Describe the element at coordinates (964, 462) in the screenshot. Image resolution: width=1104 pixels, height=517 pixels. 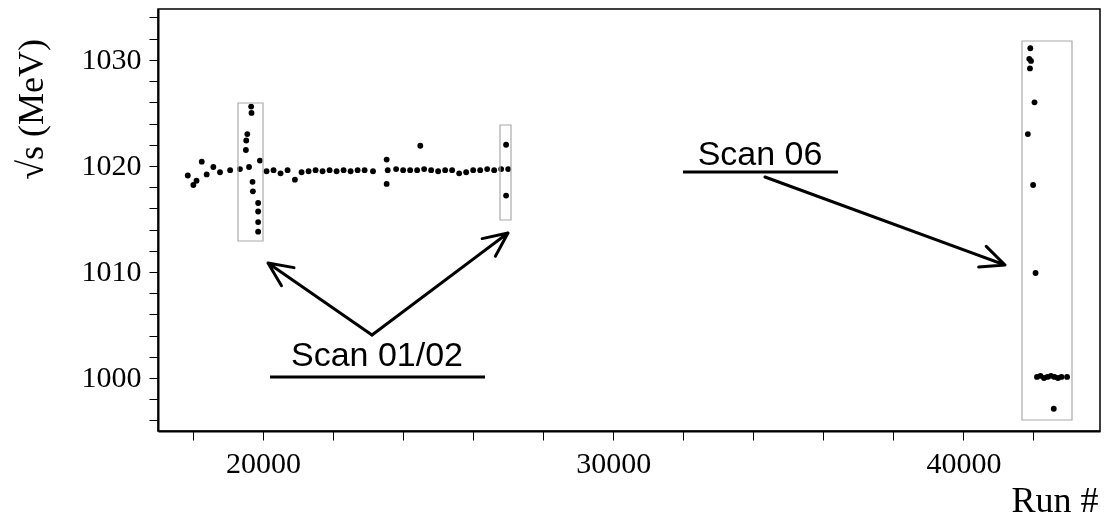
I see `x-tick-label: 40000` at that location.